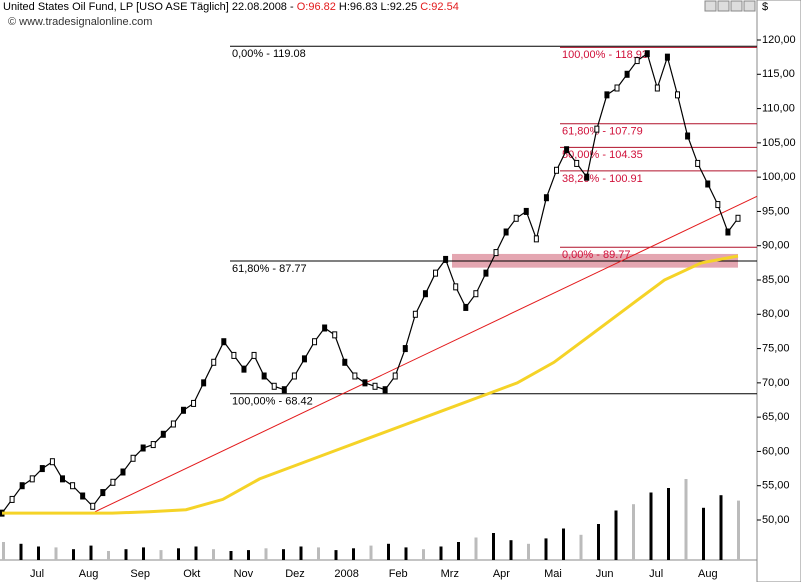  What do you see at coordinates (399, 7) in the screenshot?
I see `low: L:92.25` at bounding box center [399, 7].